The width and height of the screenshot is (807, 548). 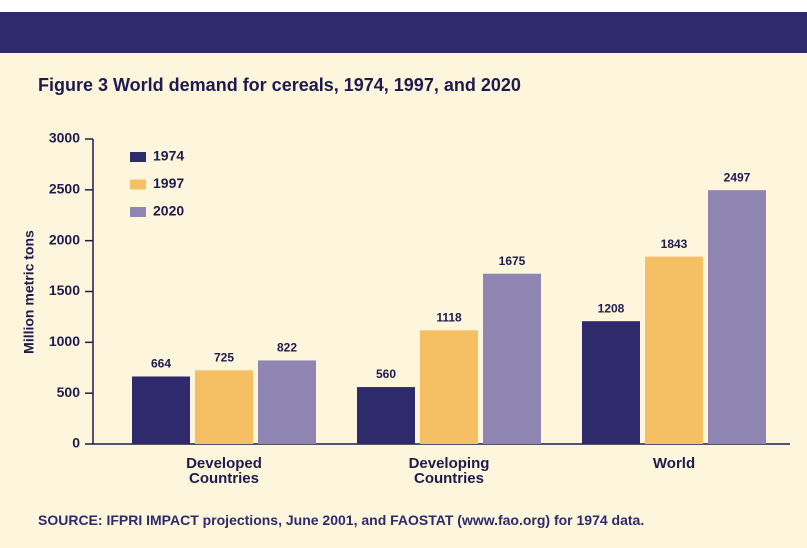 I want to click on legend-label: 2020, so click(x=168, y=211).